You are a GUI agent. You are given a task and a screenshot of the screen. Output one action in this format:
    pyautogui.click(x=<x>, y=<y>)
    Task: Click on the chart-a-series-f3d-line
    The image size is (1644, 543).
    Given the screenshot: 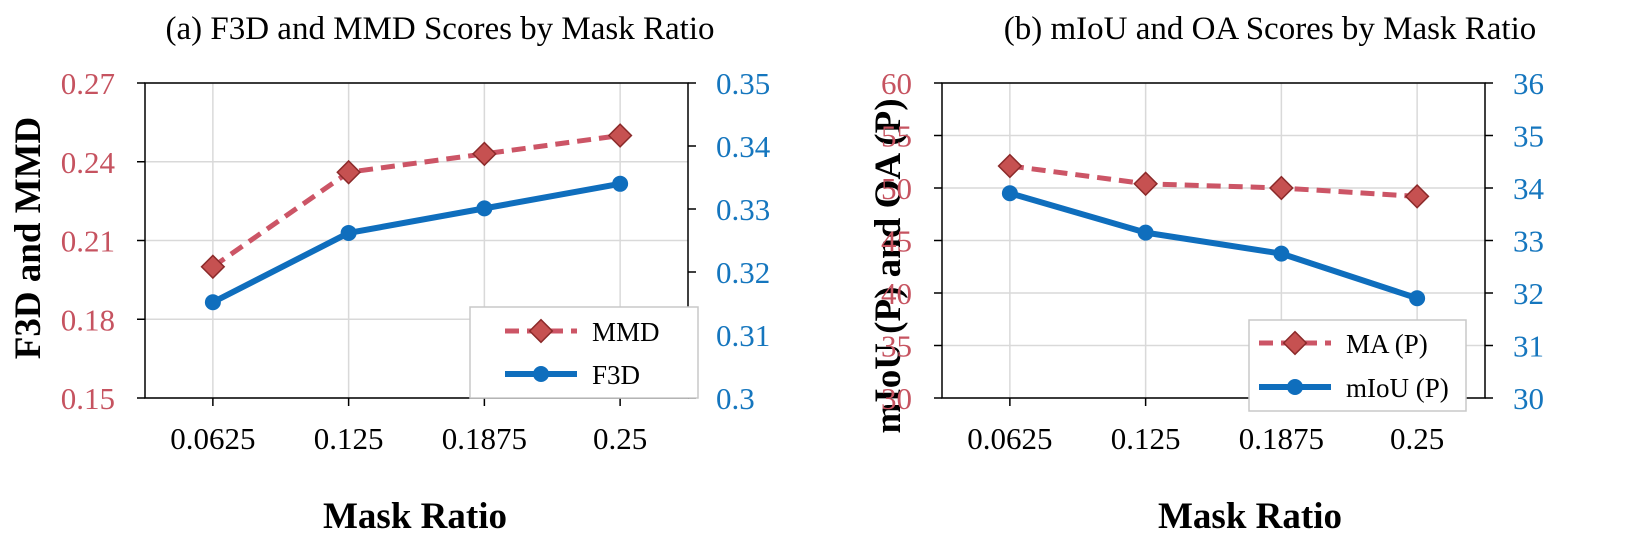 What is the action you would take?
    pyautogui.click(x=416, y=242)
    